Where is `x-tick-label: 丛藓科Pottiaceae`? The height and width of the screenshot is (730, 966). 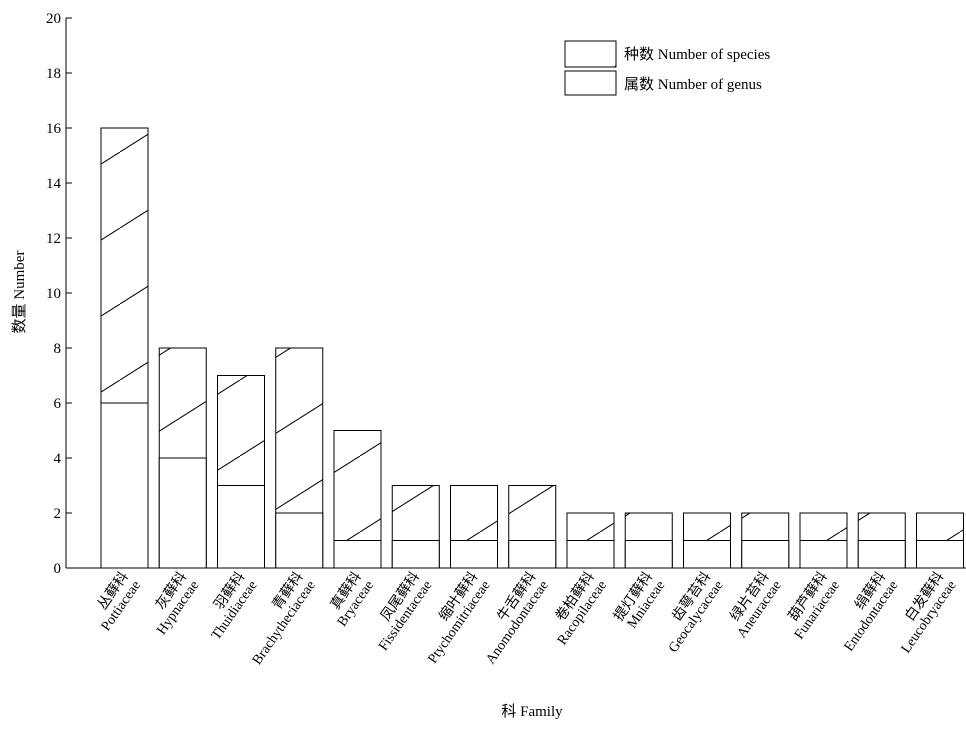 x-tick-label: 丛藓科Pottiaceae is located at coordinates (115, 601).